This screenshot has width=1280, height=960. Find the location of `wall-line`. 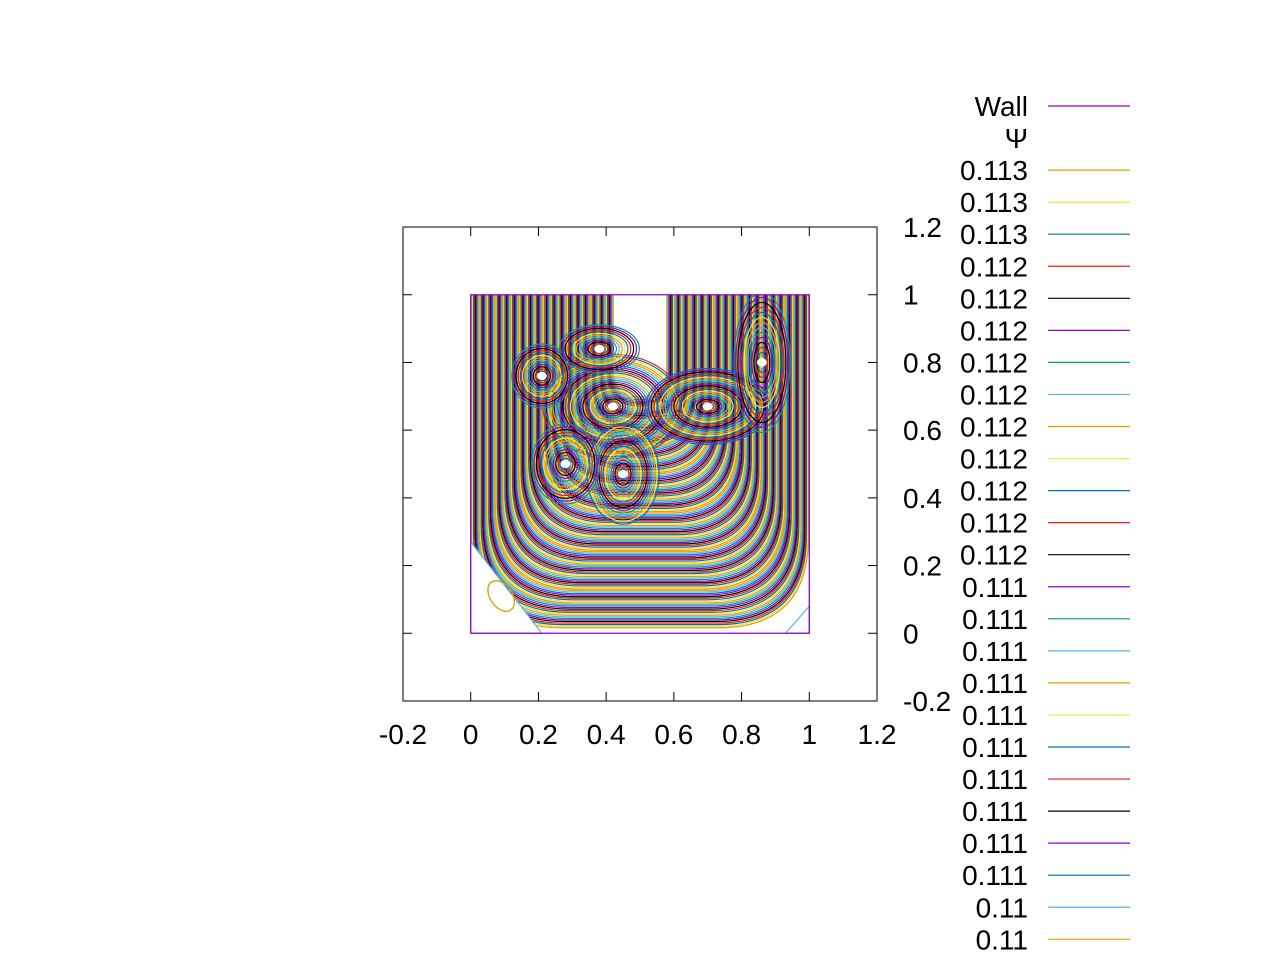

wall-line is located at coordinates (640, 464).